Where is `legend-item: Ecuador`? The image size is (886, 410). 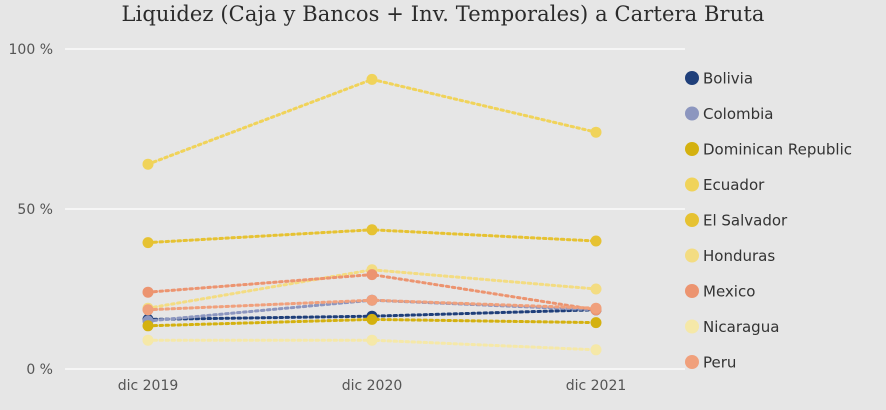
legend-item: Ecuador is located at coordinates (725, 185).